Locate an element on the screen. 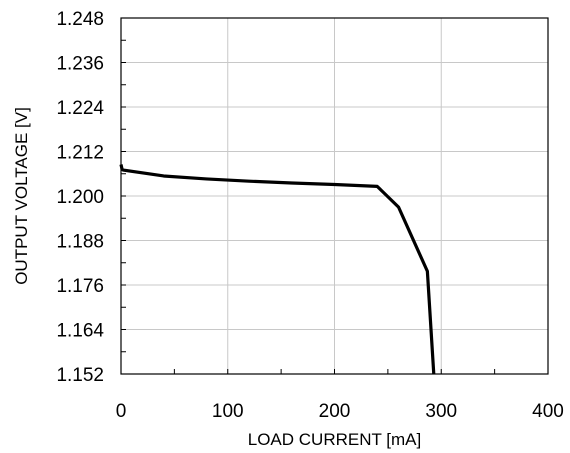 This screenshot has width=570, height=453. y-tick-label: 1.188 is located at coordinates (80, 242).